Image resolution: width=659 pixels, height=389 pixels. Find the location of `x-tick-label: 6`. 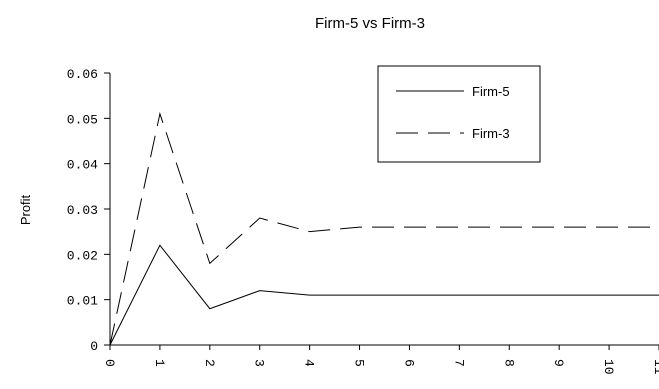

x-tick-label: 6 is located at coordinates (408, 363).